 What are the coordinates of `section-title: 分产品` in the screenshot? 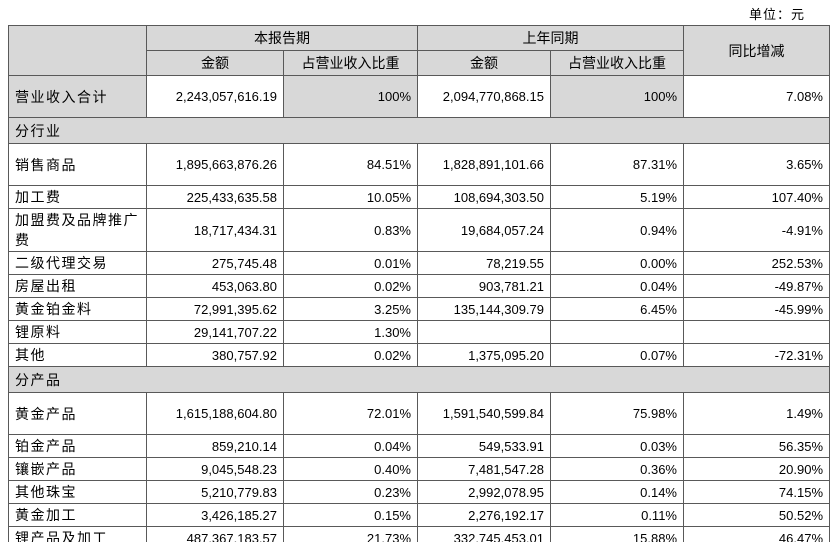 It's located at (419, 379).